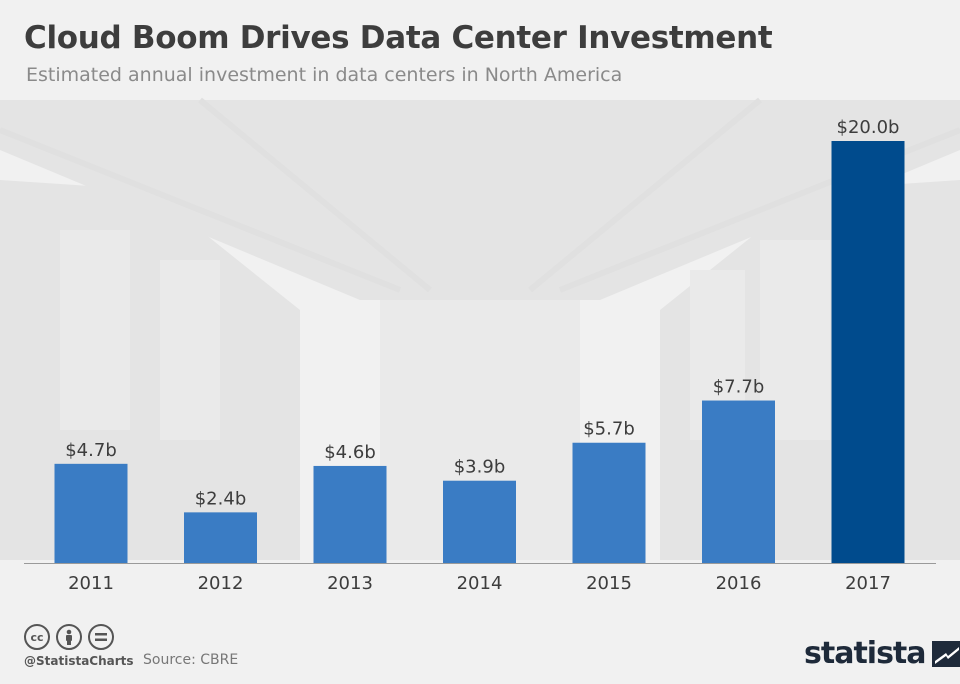  Describe the element at coordinates (220, 537) in the screenshot. I see `bar-2012` at that location.